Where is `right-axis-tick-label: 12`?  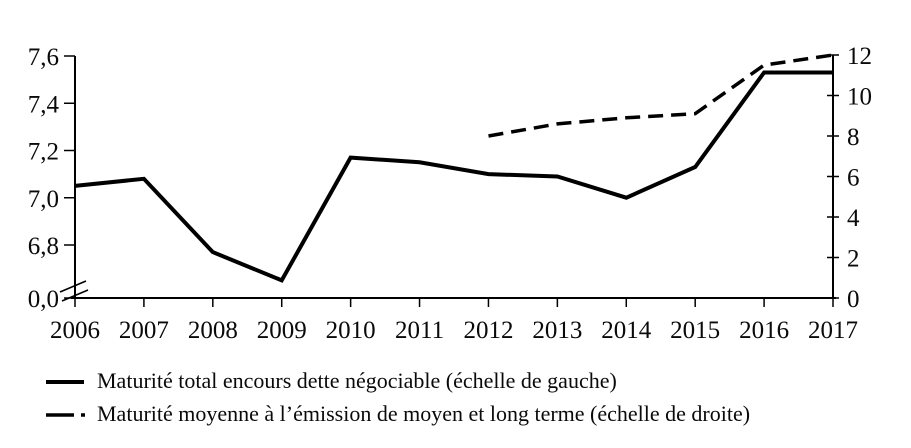
right-axis-tick-label: 12 is located at coordinates (859, 56).